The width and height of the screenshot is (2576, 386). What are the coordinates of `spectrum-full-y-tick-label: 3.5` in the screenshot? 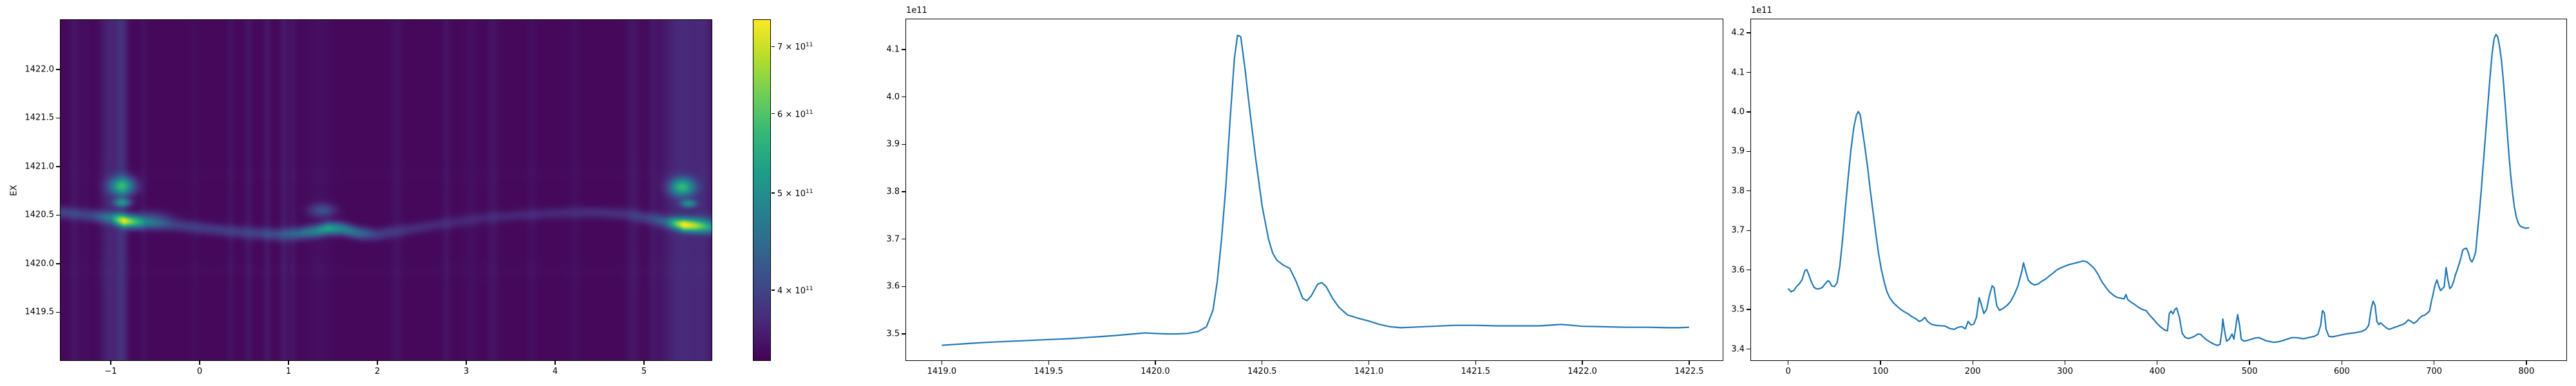 It's located at (1738, 309).